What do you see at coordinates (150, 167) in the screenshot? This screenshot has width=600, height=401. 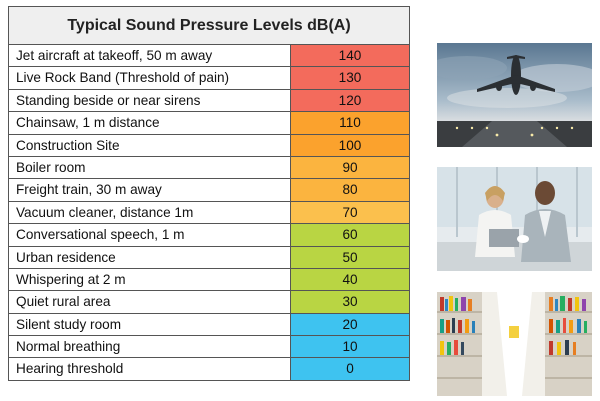 I see `row-label: Boiler room` at bounding box center [150, 167].